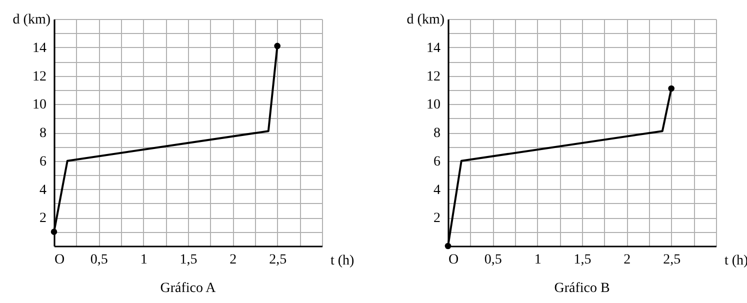  I want to click on x-axis-title: t (h), so click(342, 261).